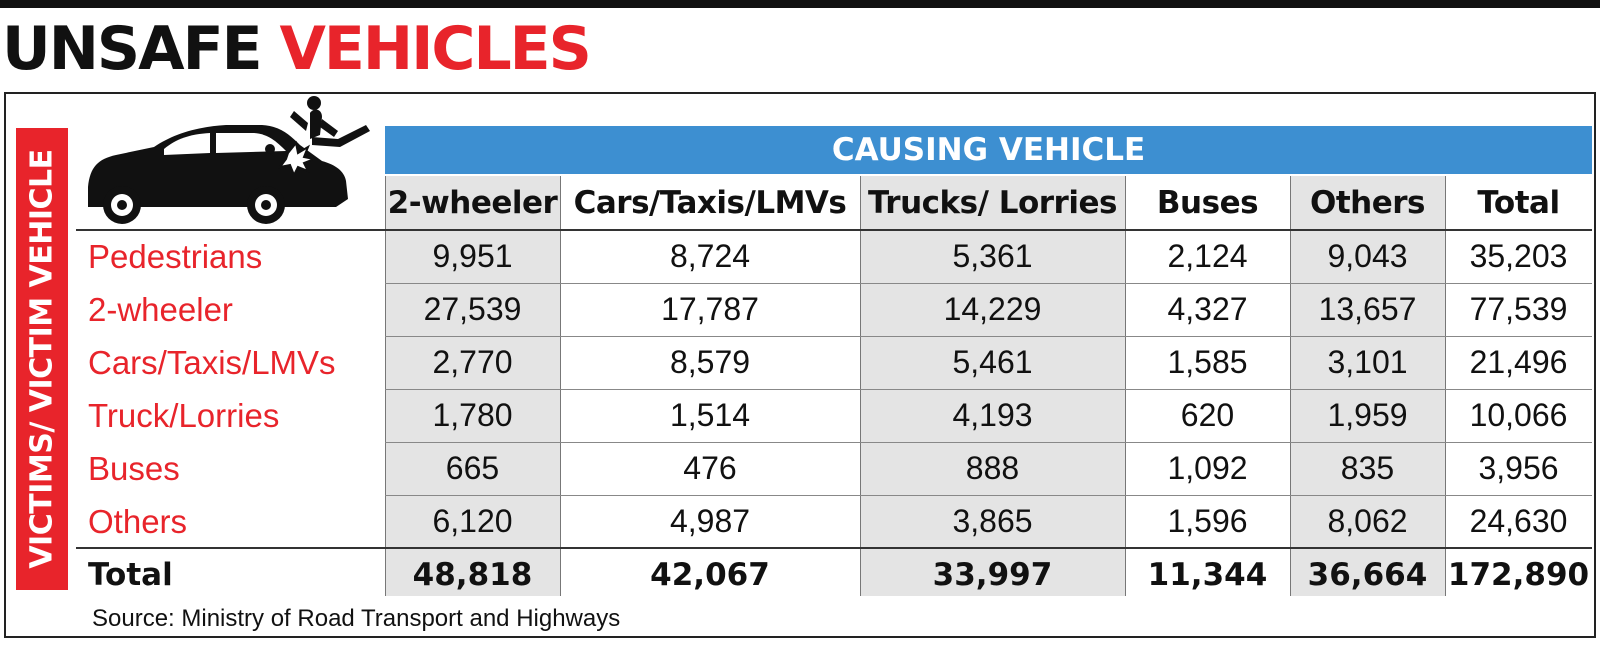 Image resolution: width=1600 pixels, height=645 pixels. I want to click on table-cell: 6,120, so click(472, 521).